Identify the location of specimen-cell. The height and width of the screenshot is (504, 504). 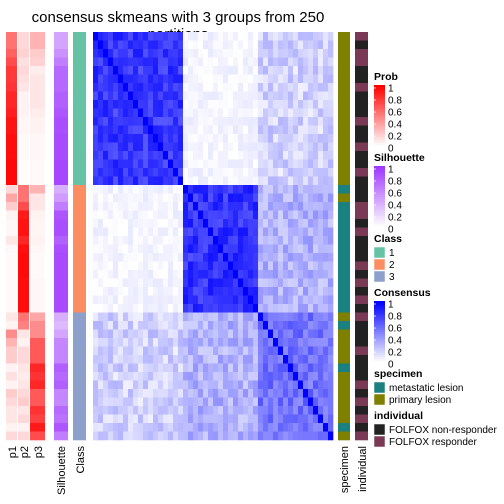
(344, 155).